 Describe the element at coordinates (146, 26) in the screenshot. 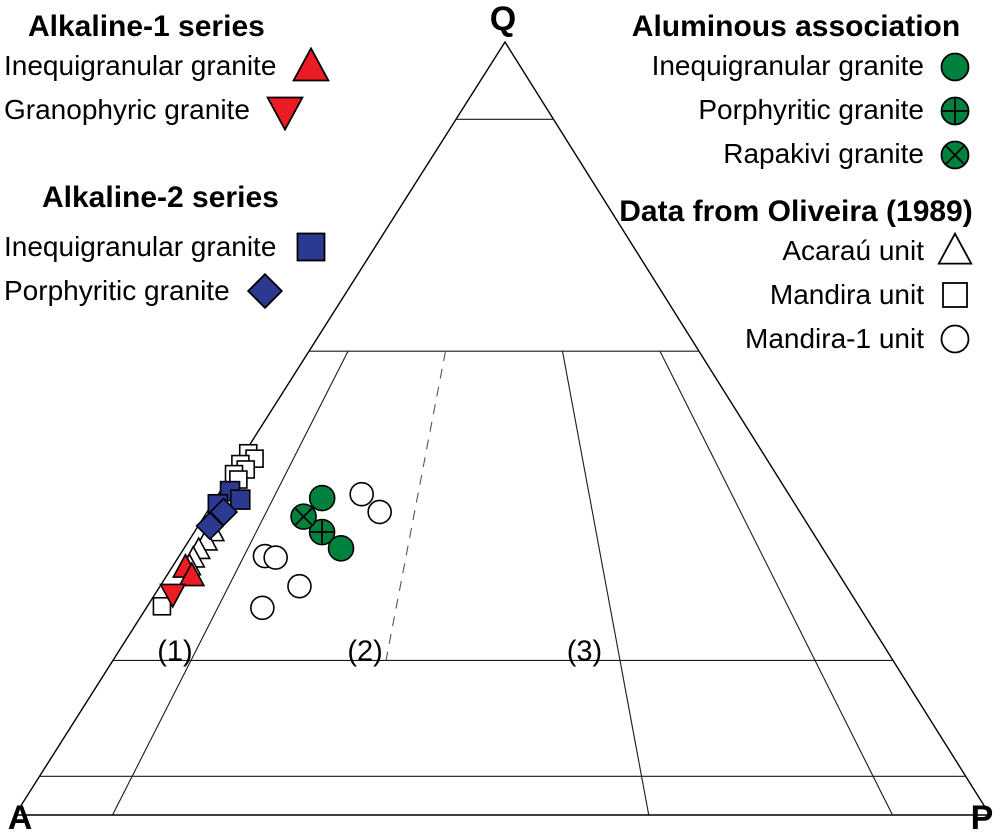

I see `legend-group-title: Alkaline-1 series` at that location.